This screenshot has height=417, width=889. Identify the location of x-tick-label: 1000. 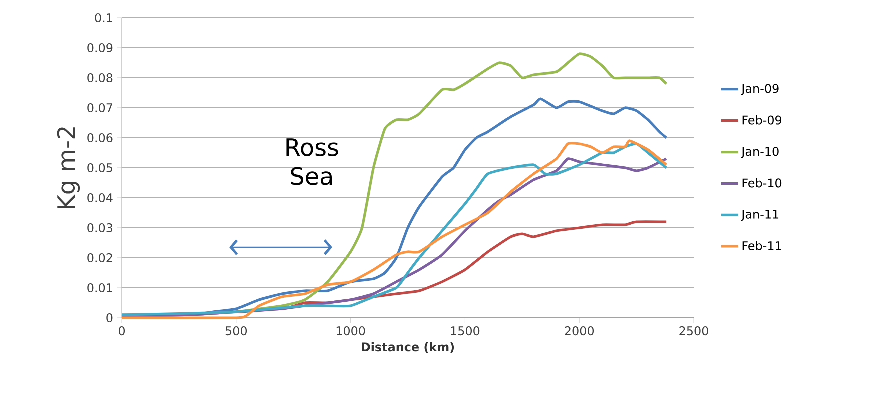
(351, 331).